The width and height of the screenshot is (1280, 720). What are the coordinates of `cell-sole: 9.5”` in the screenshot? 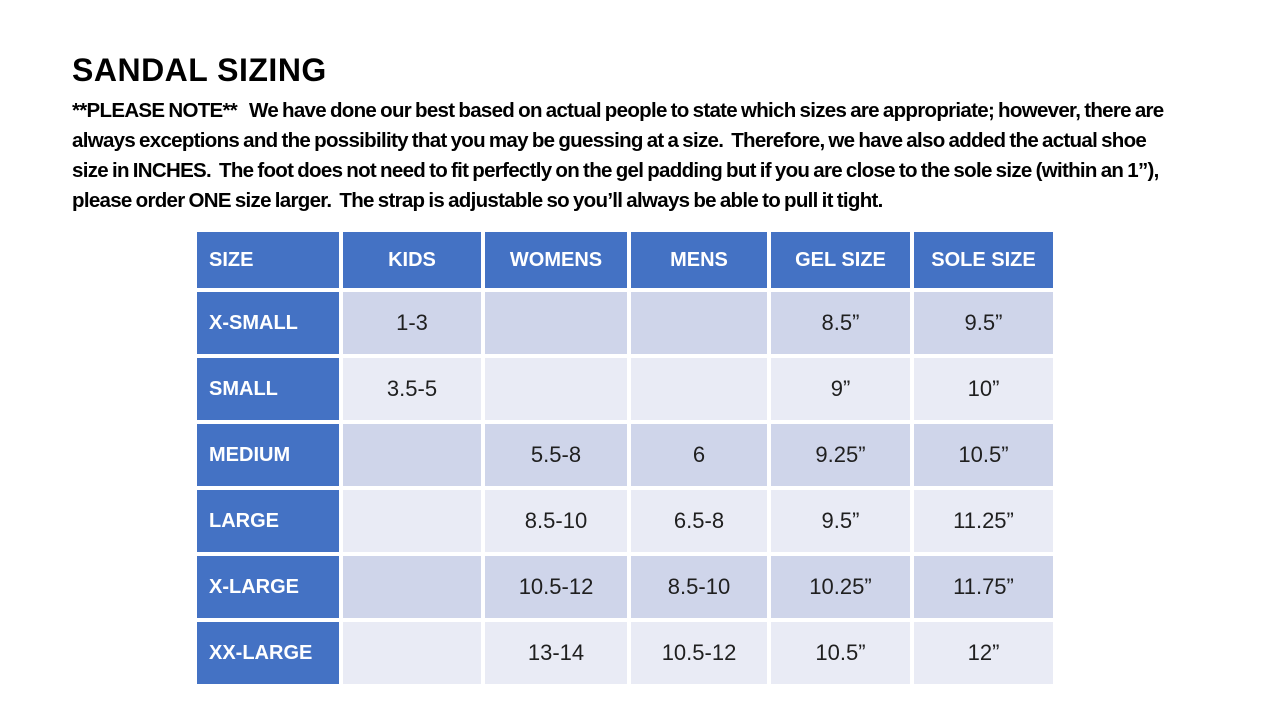 It's located at (983, 323).